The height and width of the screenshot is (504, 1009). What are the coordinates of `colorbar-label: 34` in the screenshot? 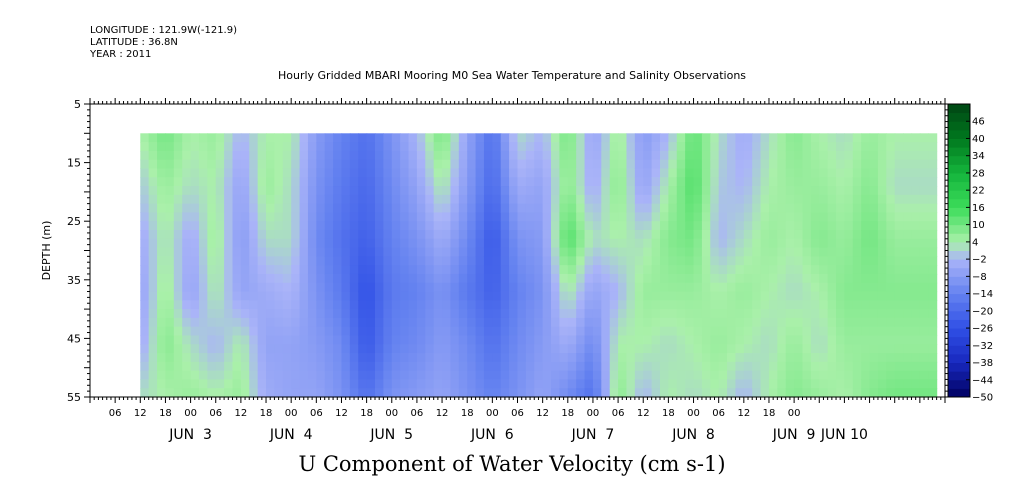 It's located at (978, 156).